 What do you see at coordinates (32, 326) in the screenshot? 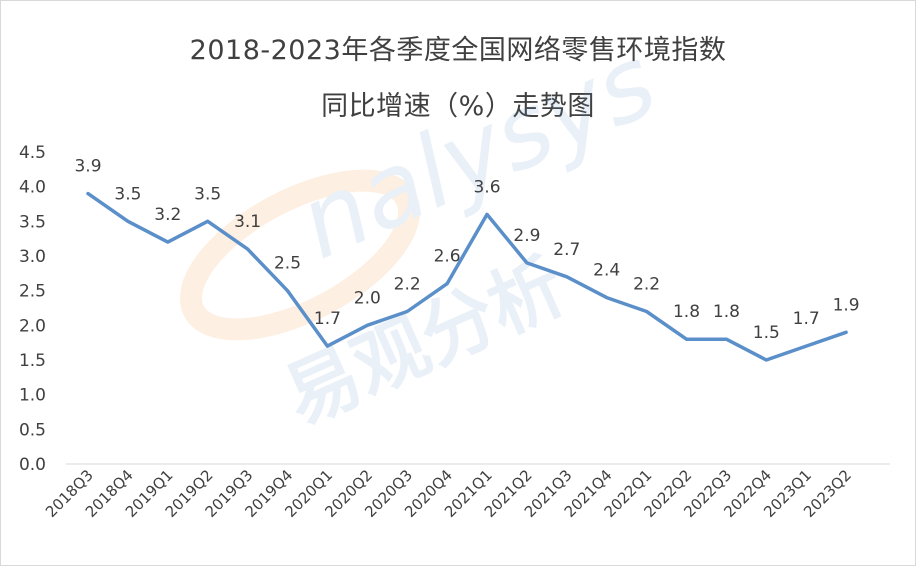
I see `y-tick-label: 2.0` at bounding box center [32, 326].